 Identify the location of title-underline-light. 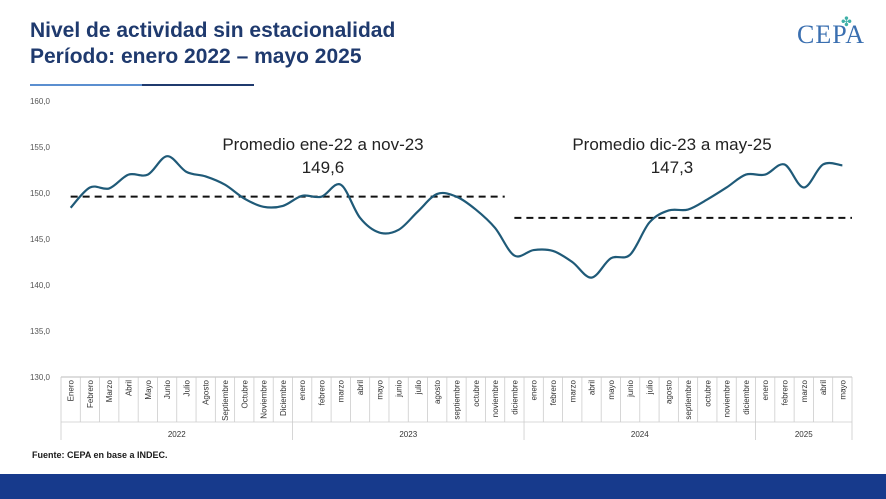
(86, 85).